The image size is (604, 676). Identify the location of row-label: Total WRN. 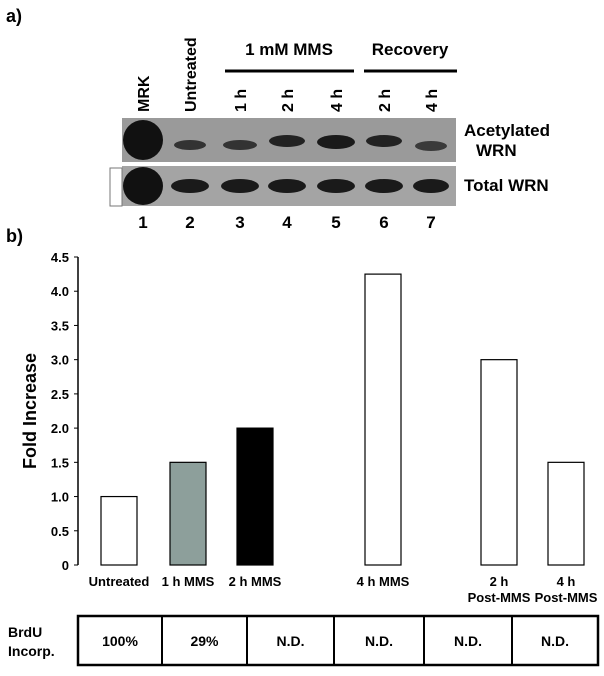
(506, 185).